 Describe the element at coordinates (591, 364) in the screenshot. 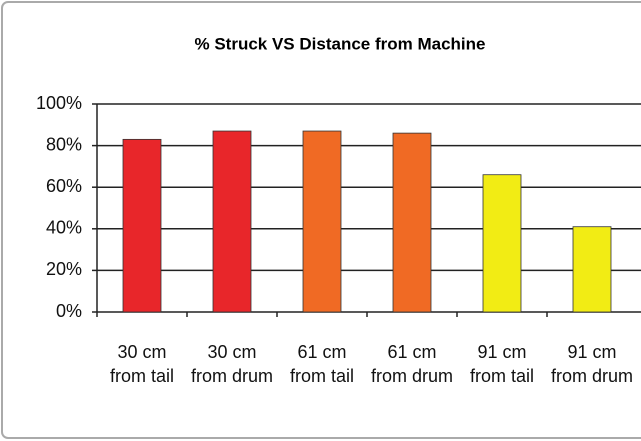

I see `x-tick-label: 91 cm from drum` at that location.